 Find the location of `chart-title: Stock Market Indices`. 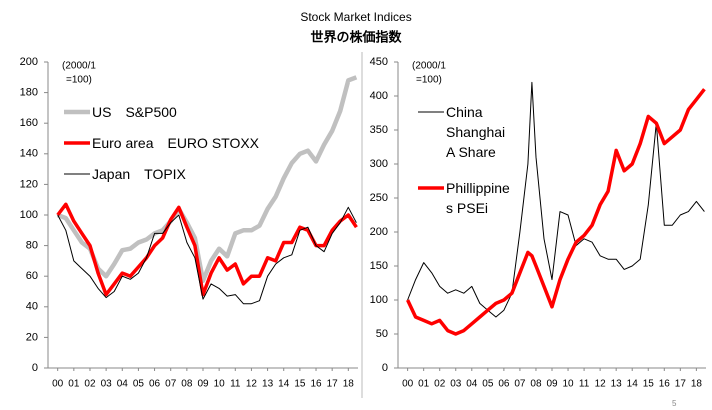

chart-title: Stock Market Indices is located at coordinates (355, 17).